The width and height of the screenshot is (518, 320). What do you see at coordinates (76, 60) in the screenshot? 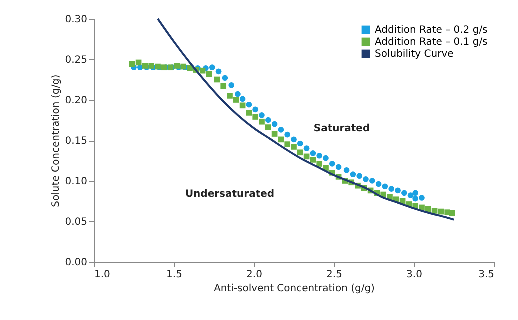
I see `y-tick-label: 0.25` at bounding box center [76, 60].